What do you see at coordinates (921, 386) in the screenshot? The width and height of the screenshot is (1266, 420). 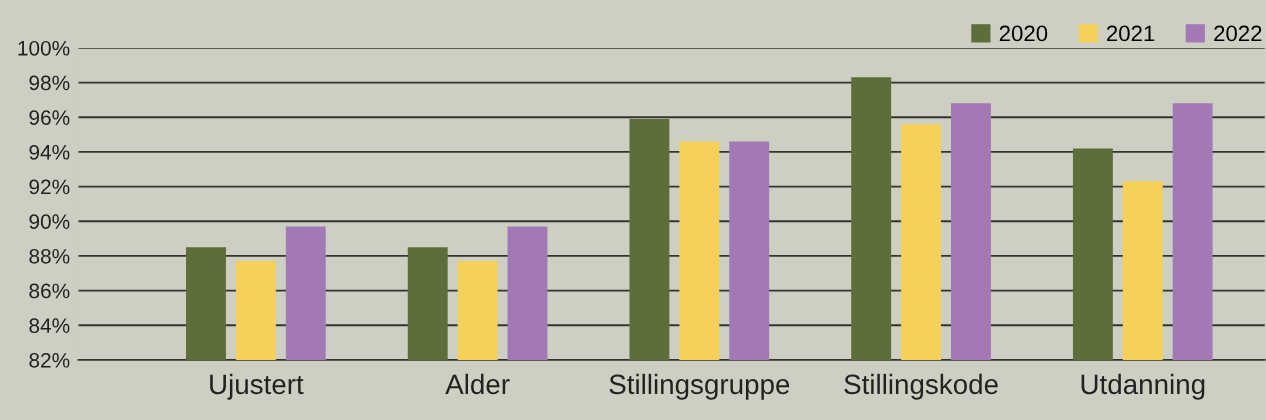 I see `x-tick-label: Stillingskode` at bounding box center [921, 386].